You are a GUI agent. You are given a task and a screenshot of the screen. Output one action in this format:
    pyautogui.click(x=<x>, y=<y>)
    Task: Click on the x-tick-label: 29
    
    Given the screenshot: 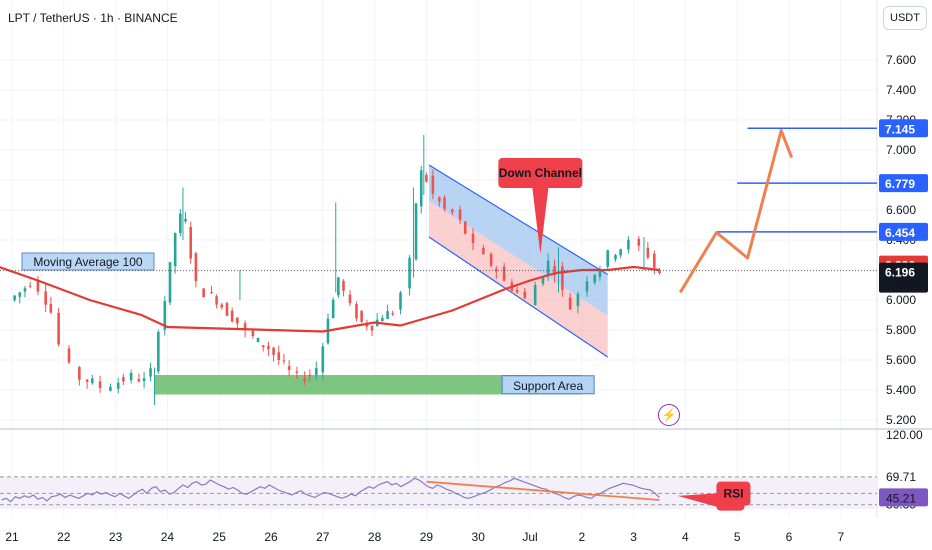 What is the action you would take?
    pyautogui.click(x=427, y=537)
    